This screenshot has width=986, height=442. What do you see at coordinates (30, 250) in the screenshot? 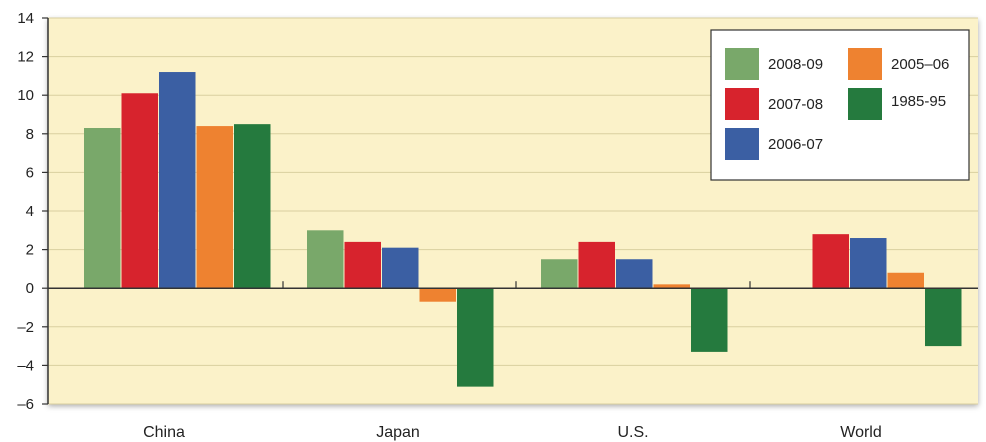
I see `y-tick-label: 2` at bounding box center [30, 250].